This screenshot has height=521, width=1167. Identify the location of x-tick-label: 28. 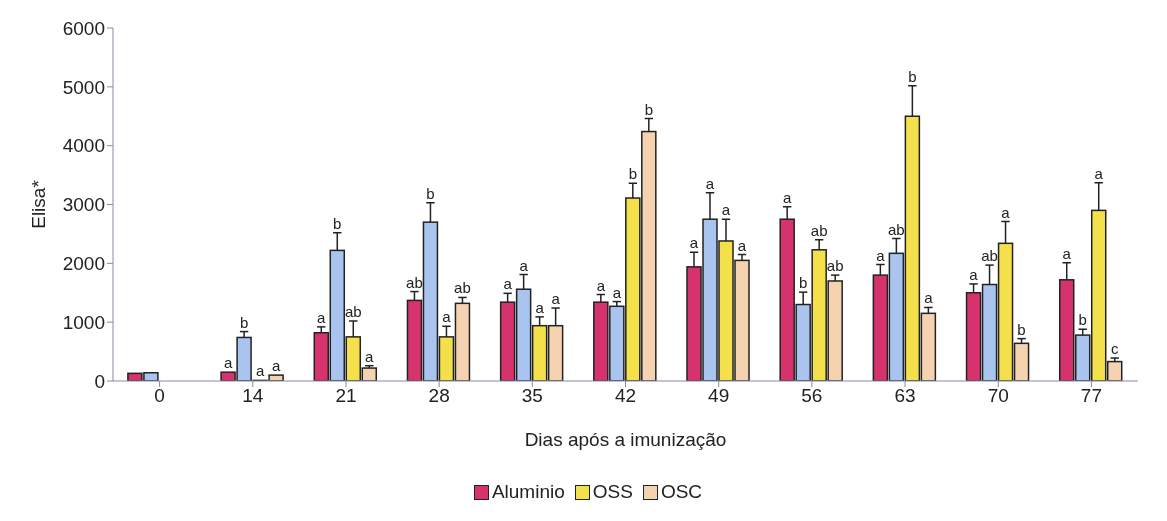
(439, 396).